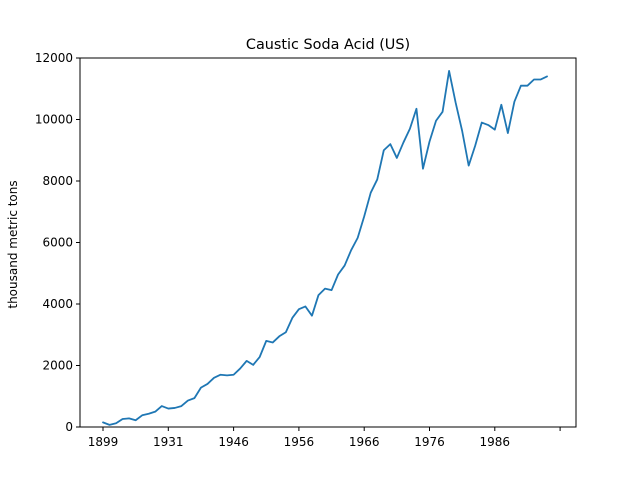 The width and height of the screenshot is (640, 484). Describe the element at coordinates (364, 442) in the screenshot. I see `x-tick-label: 1966` at that location.